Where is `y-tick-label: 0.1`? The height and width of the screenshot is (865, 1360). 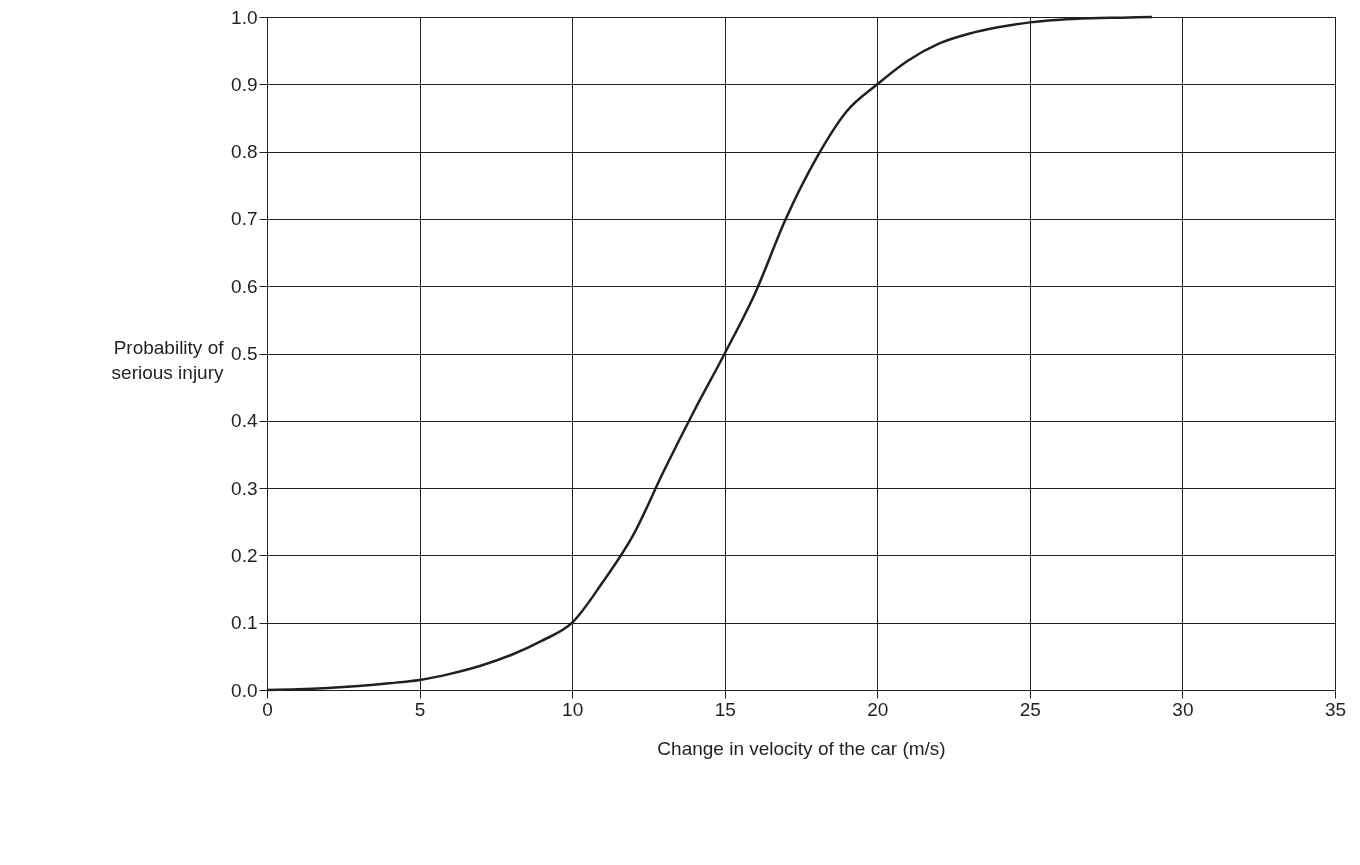 y-tick-label: 0.1 is located at coordinates (244, 623).